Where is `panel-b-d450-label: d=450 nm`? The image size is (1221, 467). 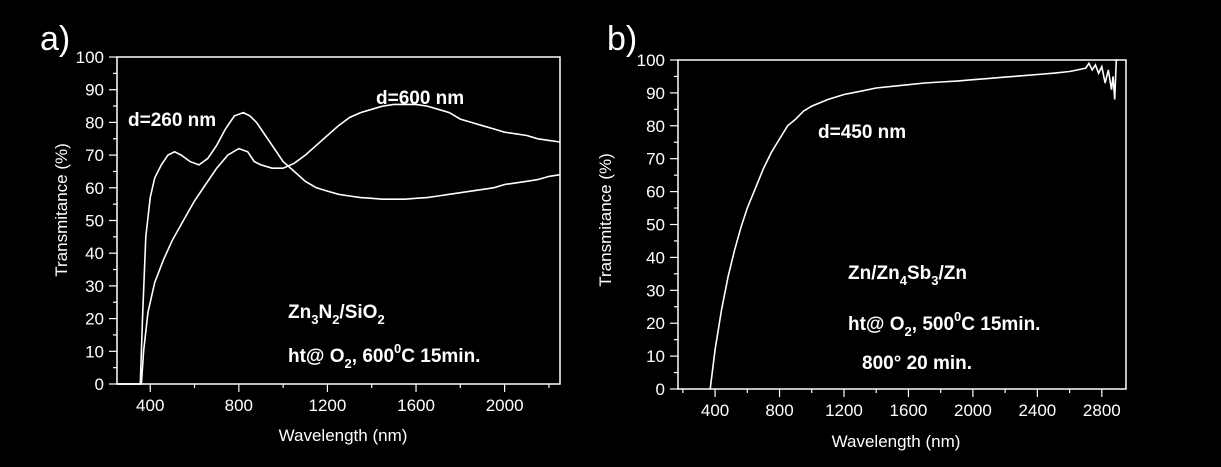
panel-b-d450-label: d=450 nm is located at coordinates (862, 132).